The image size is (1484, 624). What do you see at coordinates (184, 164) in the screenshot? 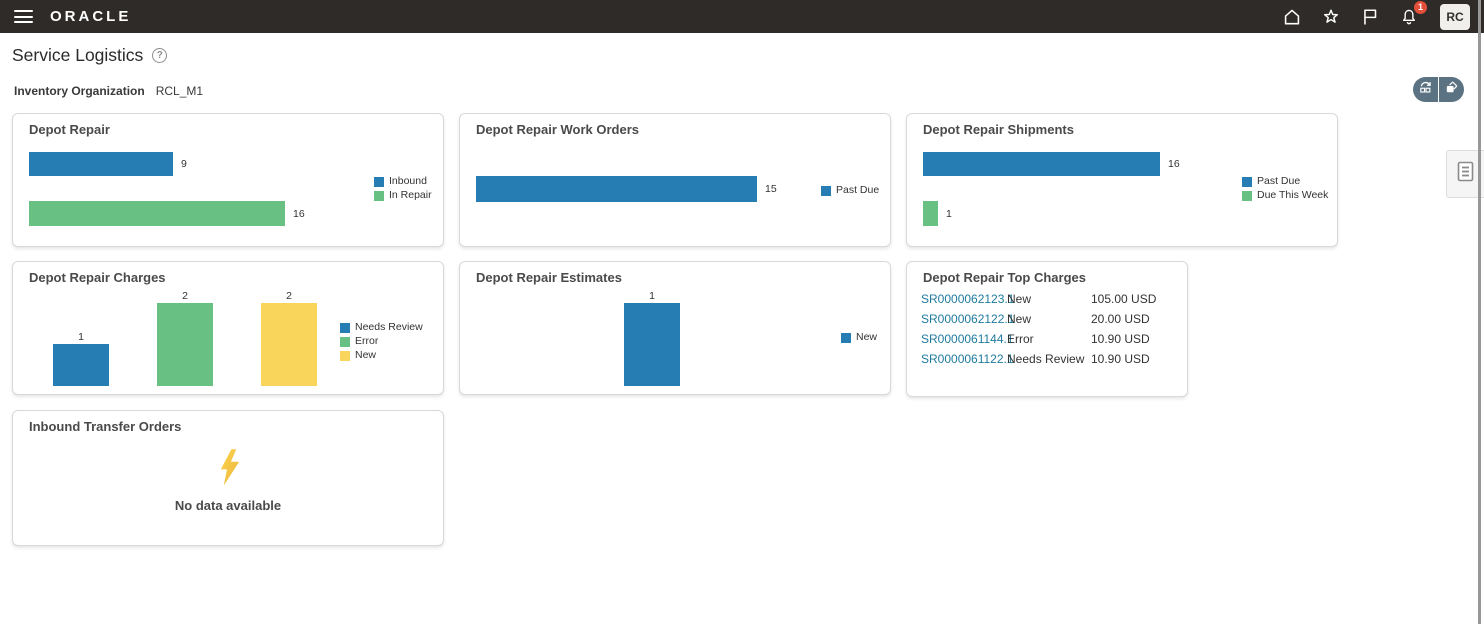
I see `bar-value-label: 9` at bounding box center [184, 164].